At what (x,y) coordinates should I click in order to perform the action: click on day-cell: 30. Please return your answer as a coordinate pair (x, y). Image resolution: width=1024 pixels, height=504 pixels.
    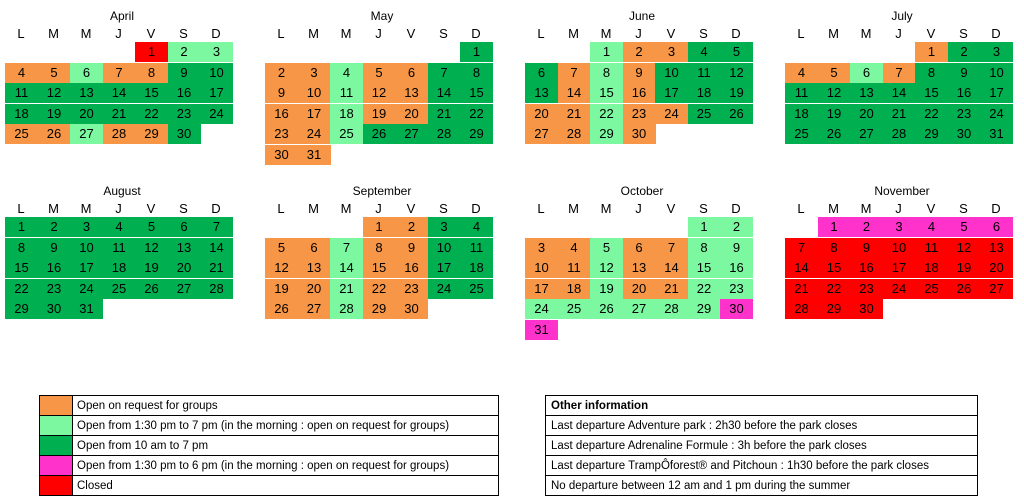
    Looking at the image, I should click on (54, 309).